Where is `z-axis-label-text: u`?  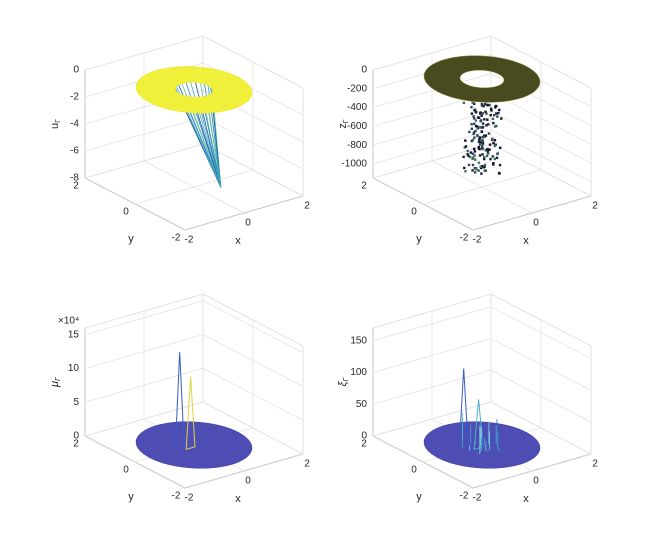 z-axis-label-text: u is located at coordinates (55, 126).